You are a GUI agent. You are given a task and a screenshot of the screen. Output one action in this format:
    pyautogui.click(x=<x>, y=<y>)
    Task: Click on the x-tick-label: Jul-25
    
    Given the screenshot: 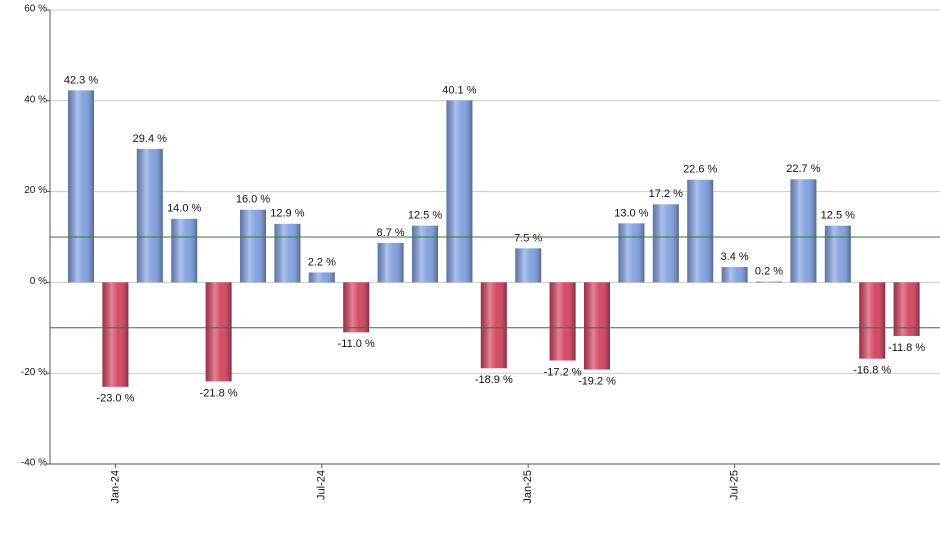 What is the action you would take?
    pyautogui.click(x=735, y=485)
    